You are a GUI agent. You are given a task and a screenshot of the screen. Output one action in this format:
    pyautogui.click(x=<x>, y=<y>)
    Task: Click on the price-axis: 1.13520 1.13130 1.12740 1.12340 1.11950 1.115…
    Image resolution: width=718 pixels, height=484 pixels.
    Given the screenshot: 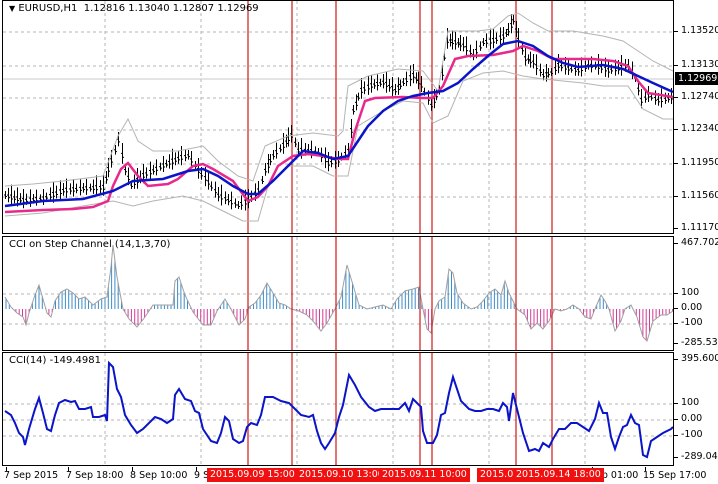 What is the action you would take?
    pyautogui.click(x=695, y=118)
    